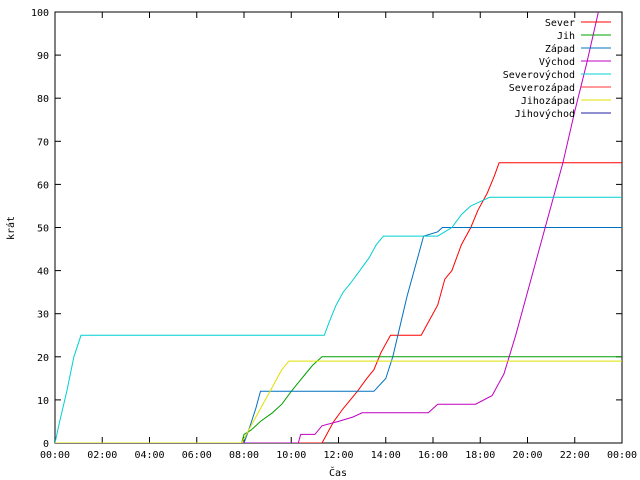  Describe the element at coordinates (566, 36) in the screenshot. I see `legend-label: Jih` at that location.